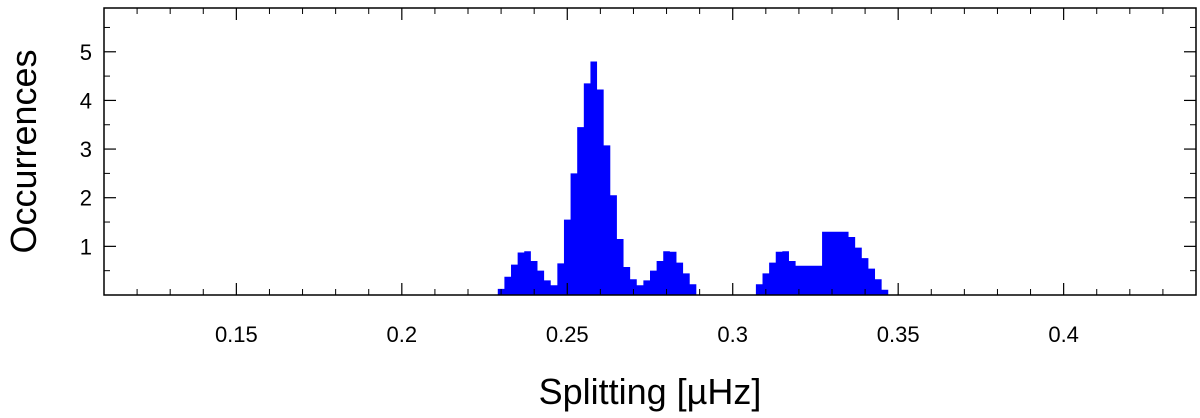 The width and height of the screenshot is (1200, 418). Describe the element at coordinates (86, 52) in the screenshot. I see `y-tick-label: 5` at that location.